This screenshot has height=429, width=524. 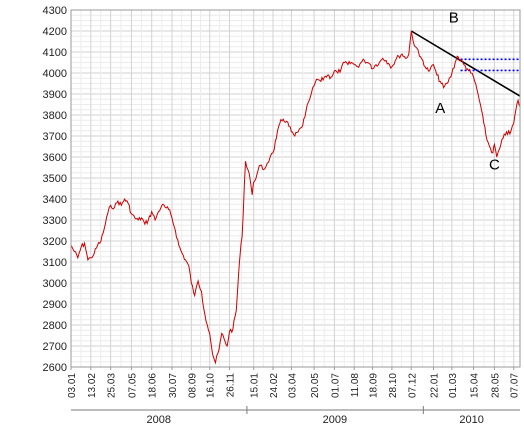 What do you see at coordinates (55, 263) in the screenshot?
I see `y-tick-label: 3100` at bounding box center [55, 263].